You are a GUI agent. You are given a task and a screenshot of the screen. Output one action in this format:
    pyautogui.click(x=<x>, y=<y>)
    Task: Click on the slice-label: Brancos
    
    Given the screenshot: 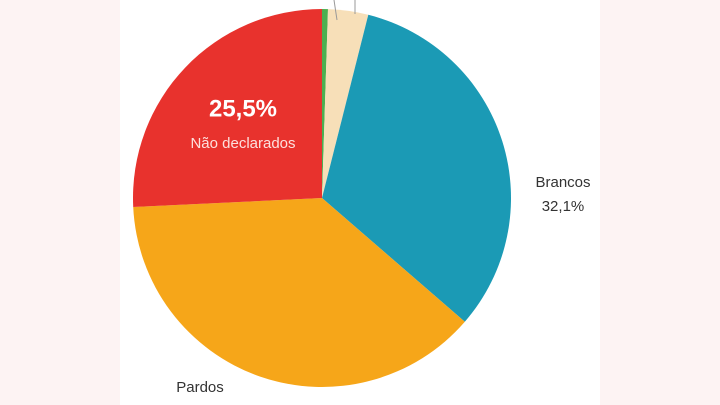 What is the action you would take?
    pyautogui.click(x=562, y=182)
    